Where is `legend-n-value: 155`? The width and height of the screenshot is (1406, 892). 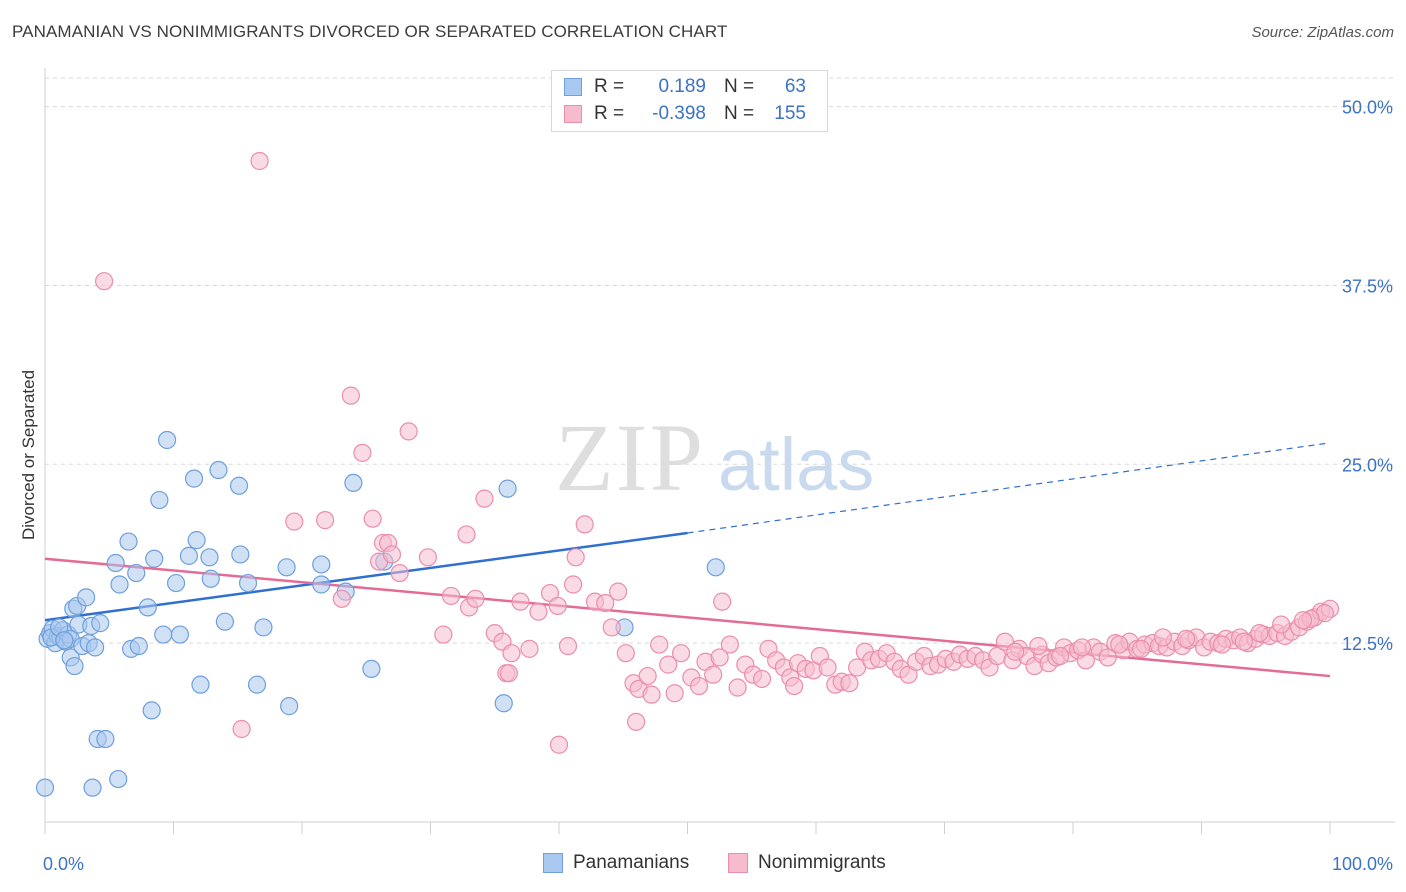 legend-n-value: 155 is located at coordinates (790, 113).